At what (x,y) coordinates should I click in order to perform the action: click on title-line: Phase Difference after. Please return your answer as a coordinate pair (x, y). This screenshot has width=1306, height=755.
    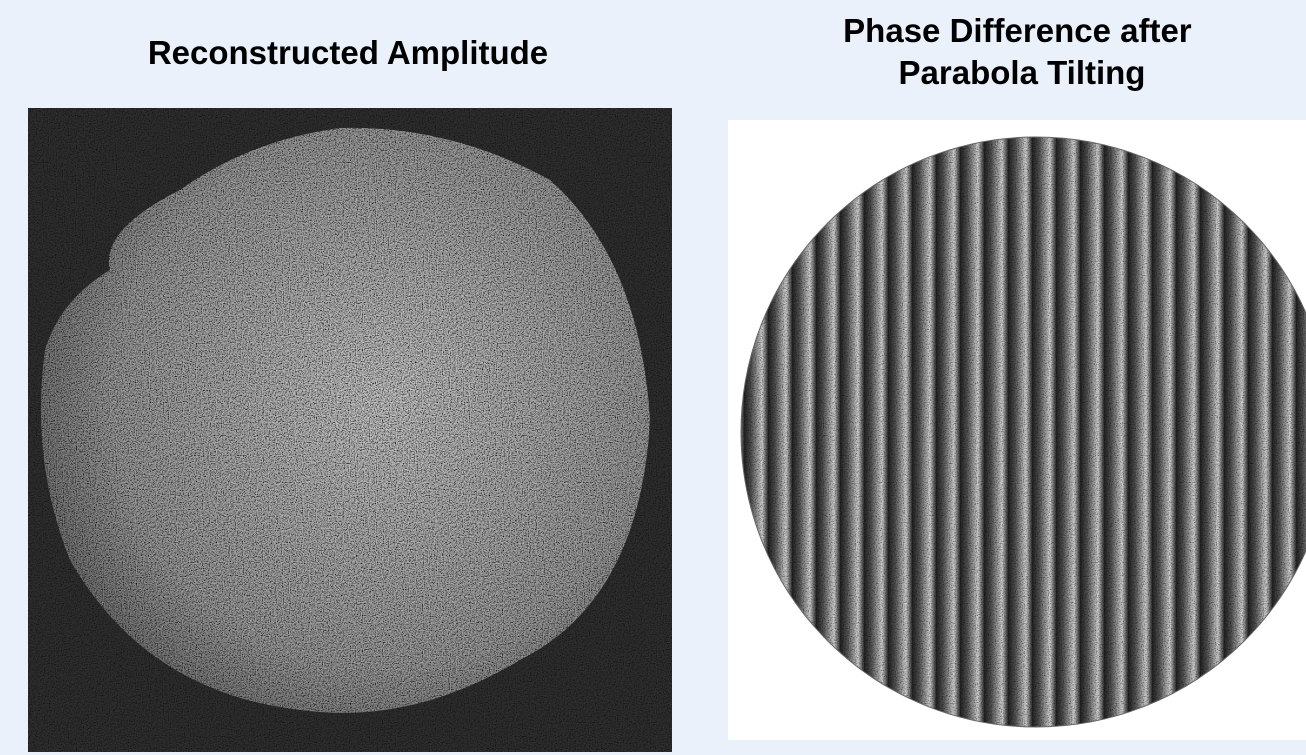
    Looking at the image, I should click on (1017, 30).